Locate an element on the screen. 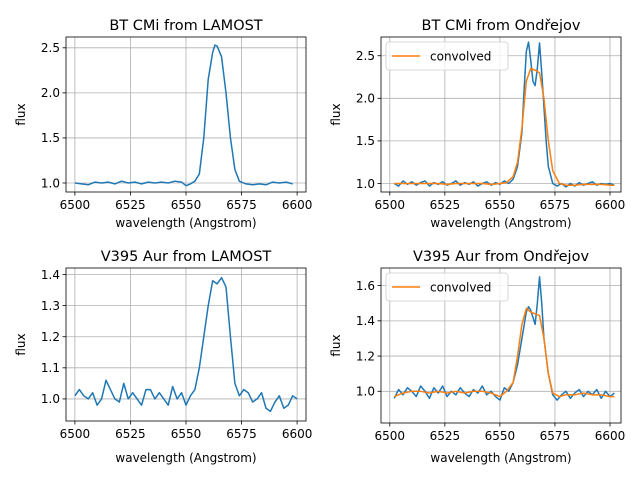 This screenshot has height=480, width=640. chart-title: V395 Aur from Ondřejov is located at coordinates (501, 257).